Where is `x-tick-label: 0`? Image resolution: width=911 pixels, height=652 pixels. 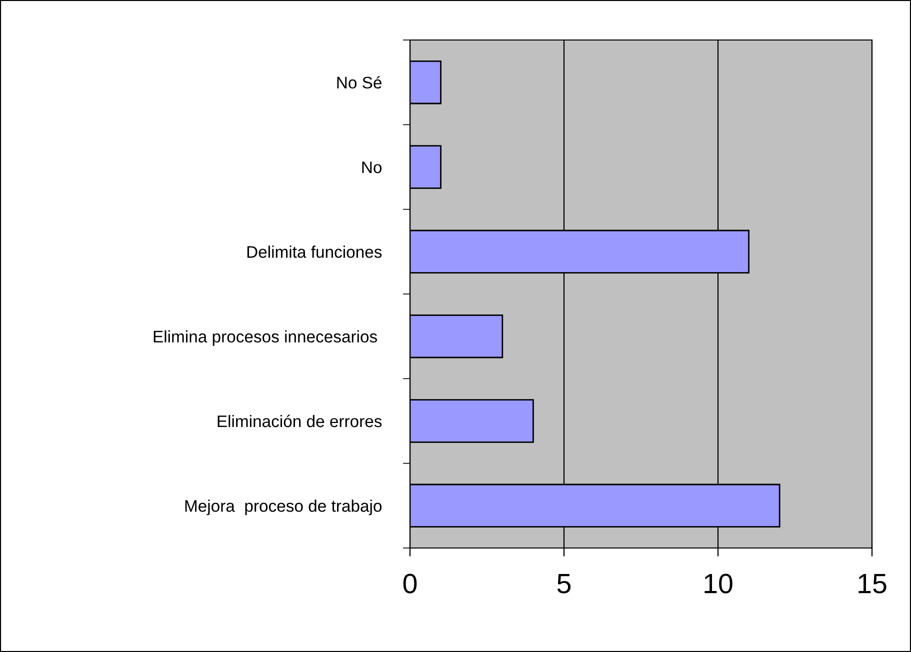 x-tick-label: 0 is located at coordinates (410, 584).